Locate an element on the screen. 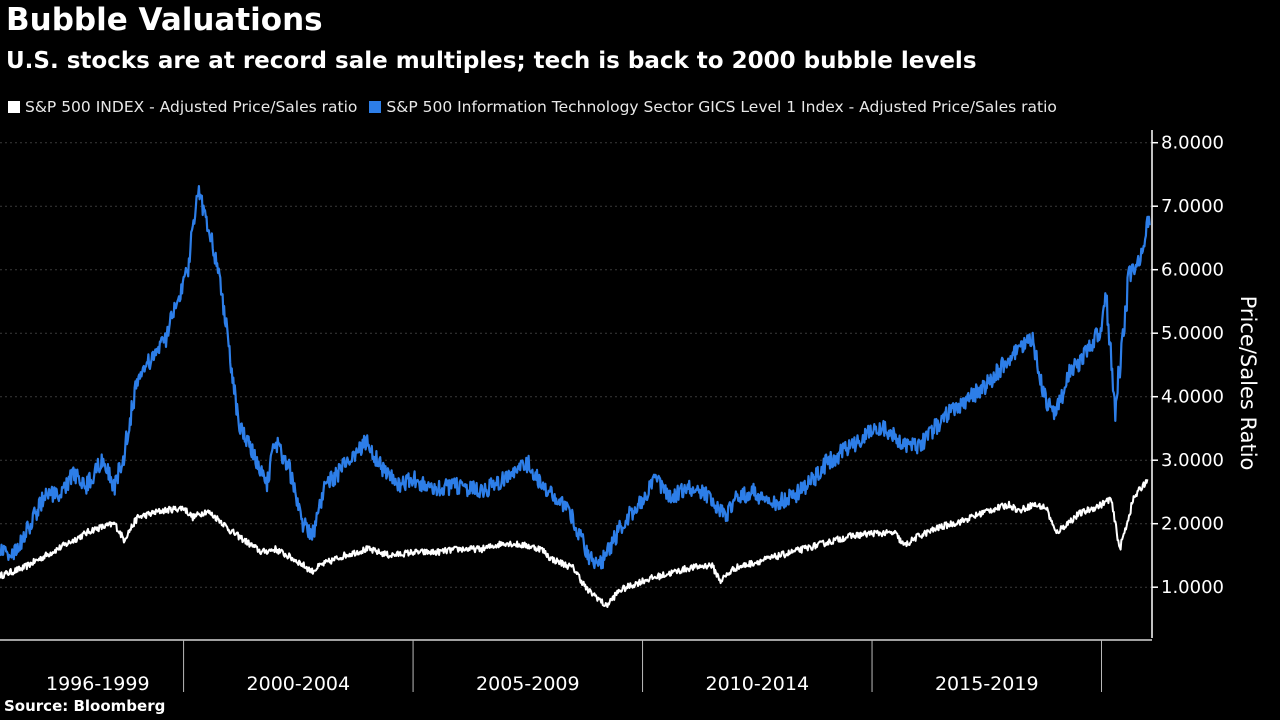 The width and height of the screenshot is (1280, 720). x-period-label: 2005-2009 is located at coordinates (528, 684).